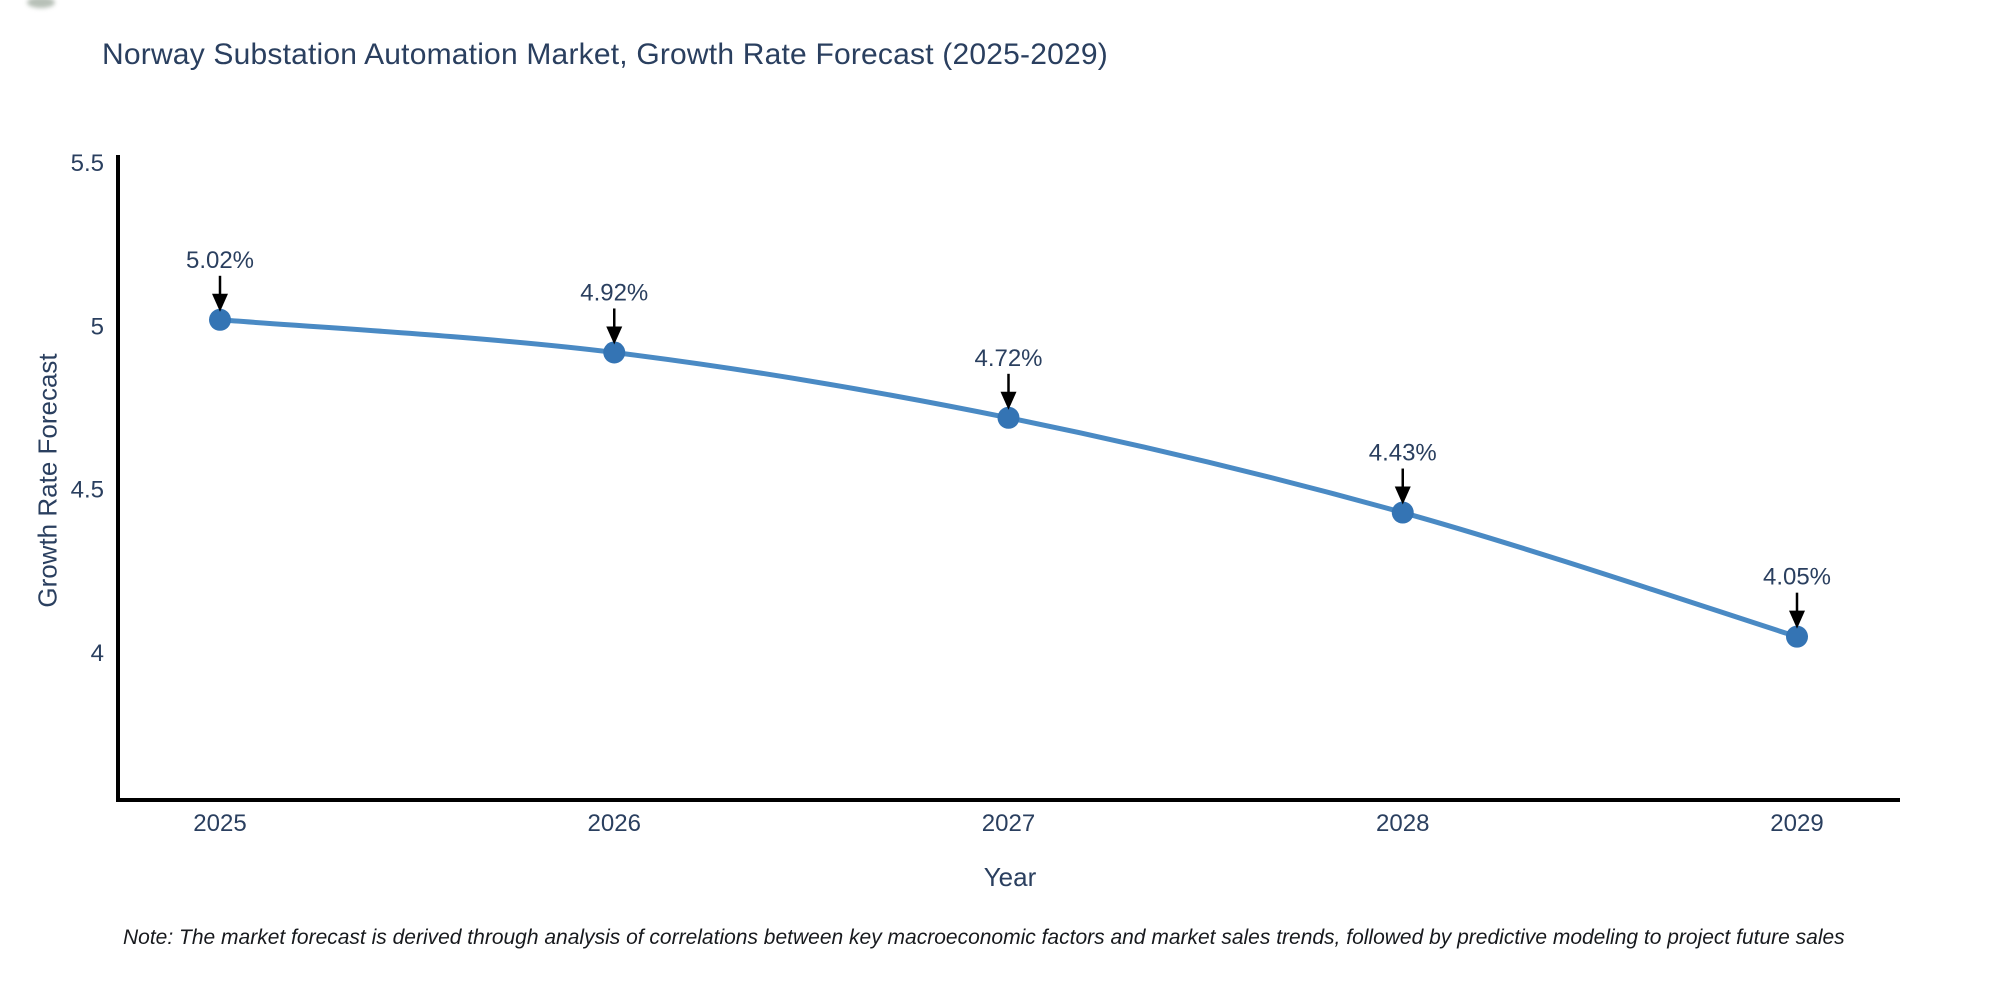 The width and height of the screenshot is (2000, 1000). What do you see at coordinates (97, 326) in the screenshot?
I see `y-tick-label: 5` at bounding box center [97, 326].